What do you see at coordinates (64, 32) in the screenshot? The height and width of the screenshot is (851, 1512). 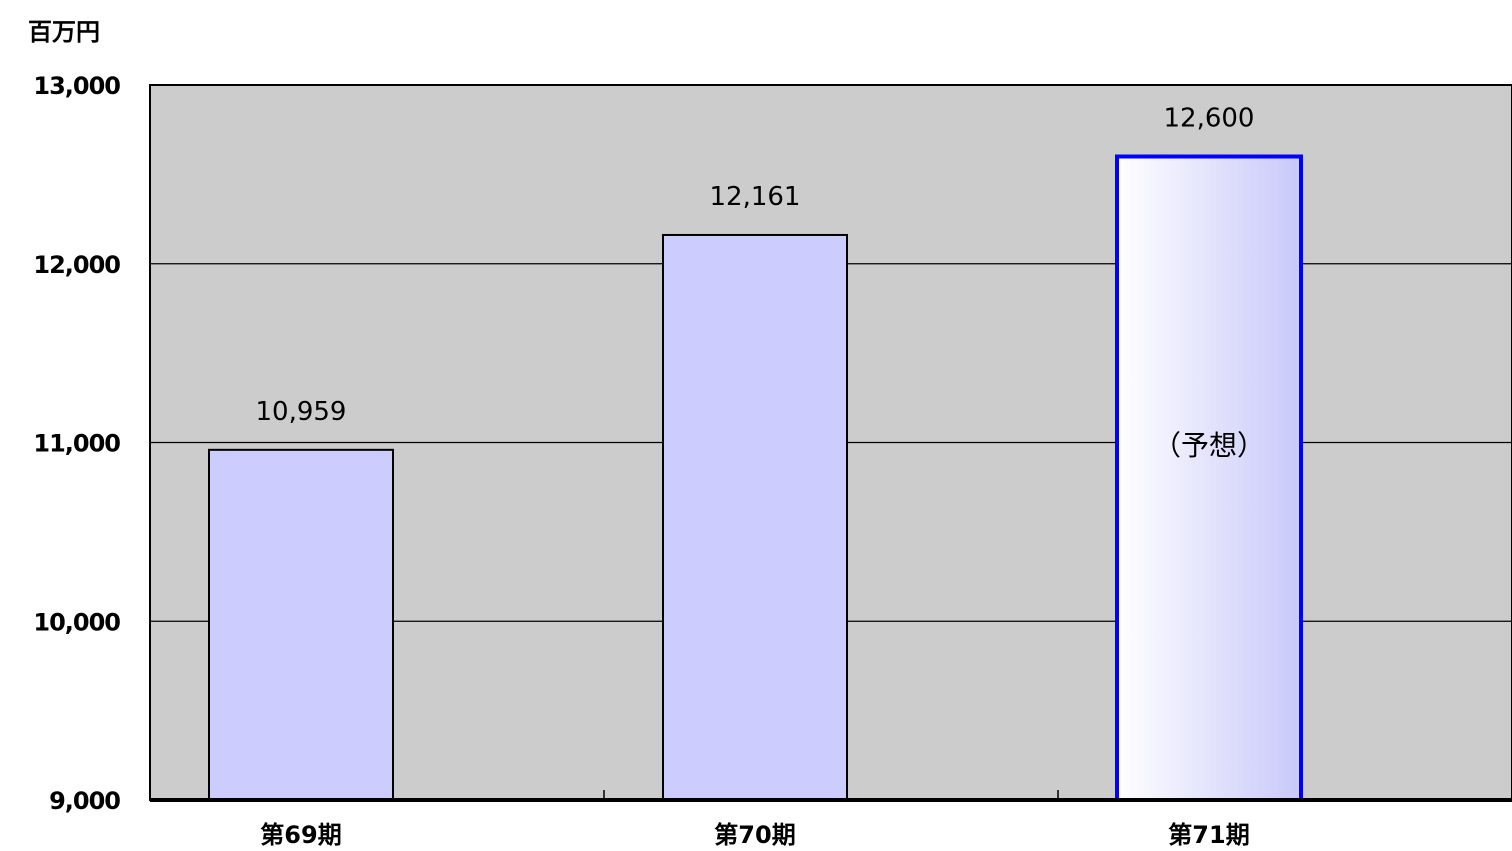 I see `unit-label: 百万円` at bounding box center [64, 32].